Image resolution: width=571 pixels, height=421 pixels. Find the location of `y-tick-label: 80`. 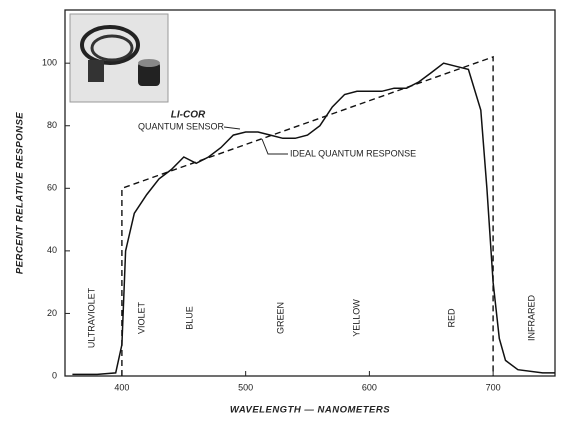

y-tick-label: 80 is located at coordinates (52, 125).